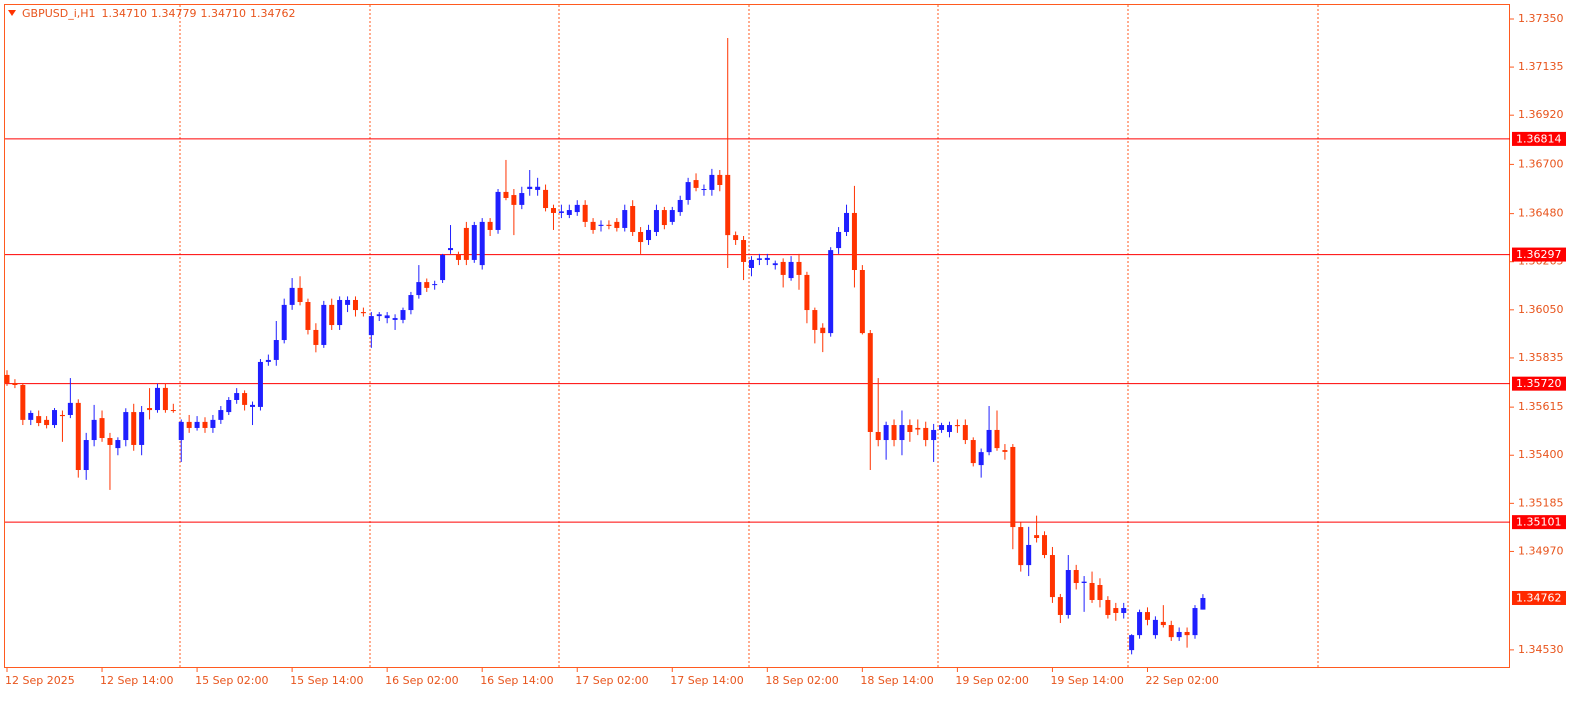 This screenshot has width=1586, height=703. I want to click on price-label: 1.34762, so click(1539, 597).